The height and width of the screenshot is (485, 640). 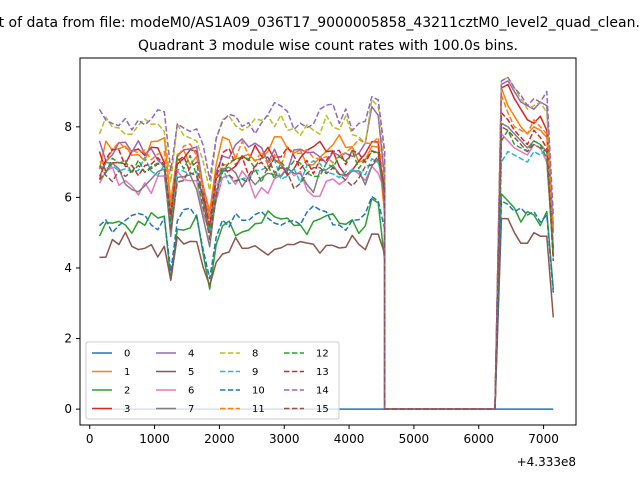 I want to click on legend-label: 0, so click(x=127, y=354).